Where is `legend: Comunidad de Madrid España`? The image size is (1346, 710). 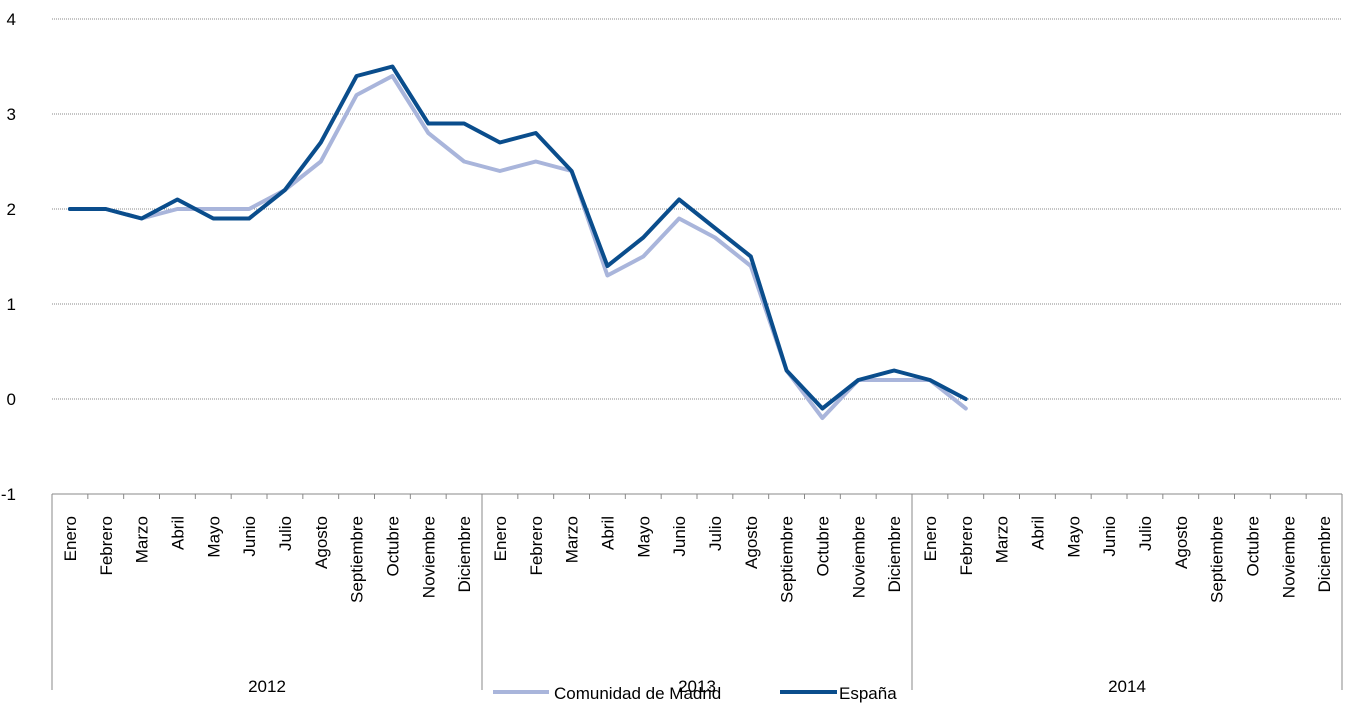 legend: Comunidad de Madrid España is located at coordinates (695, 693).